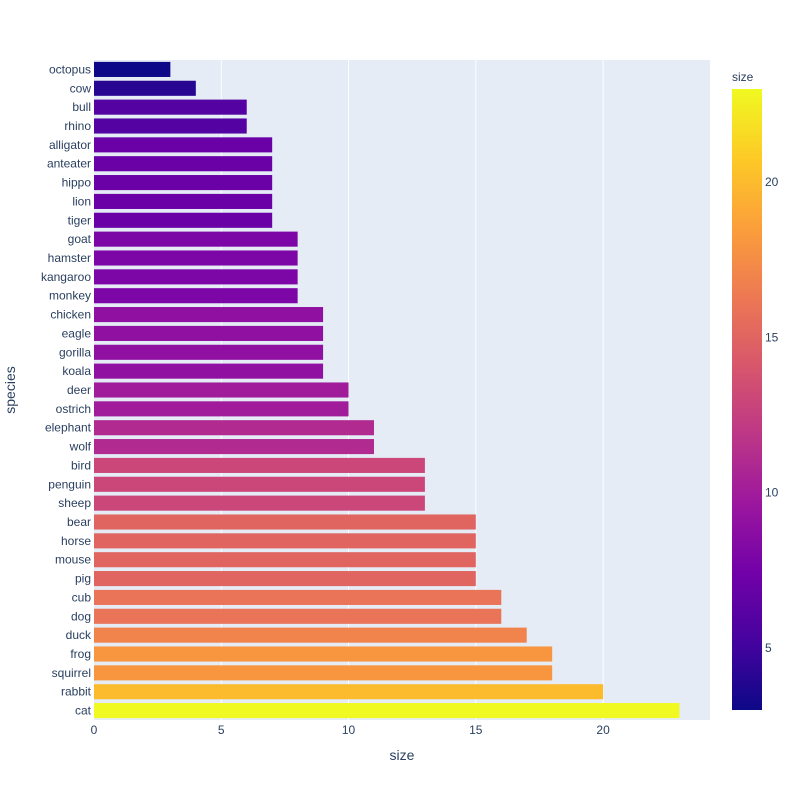 The image size is (800, 805). I want to click on y-tick-label: monkey, so click(70, 296).